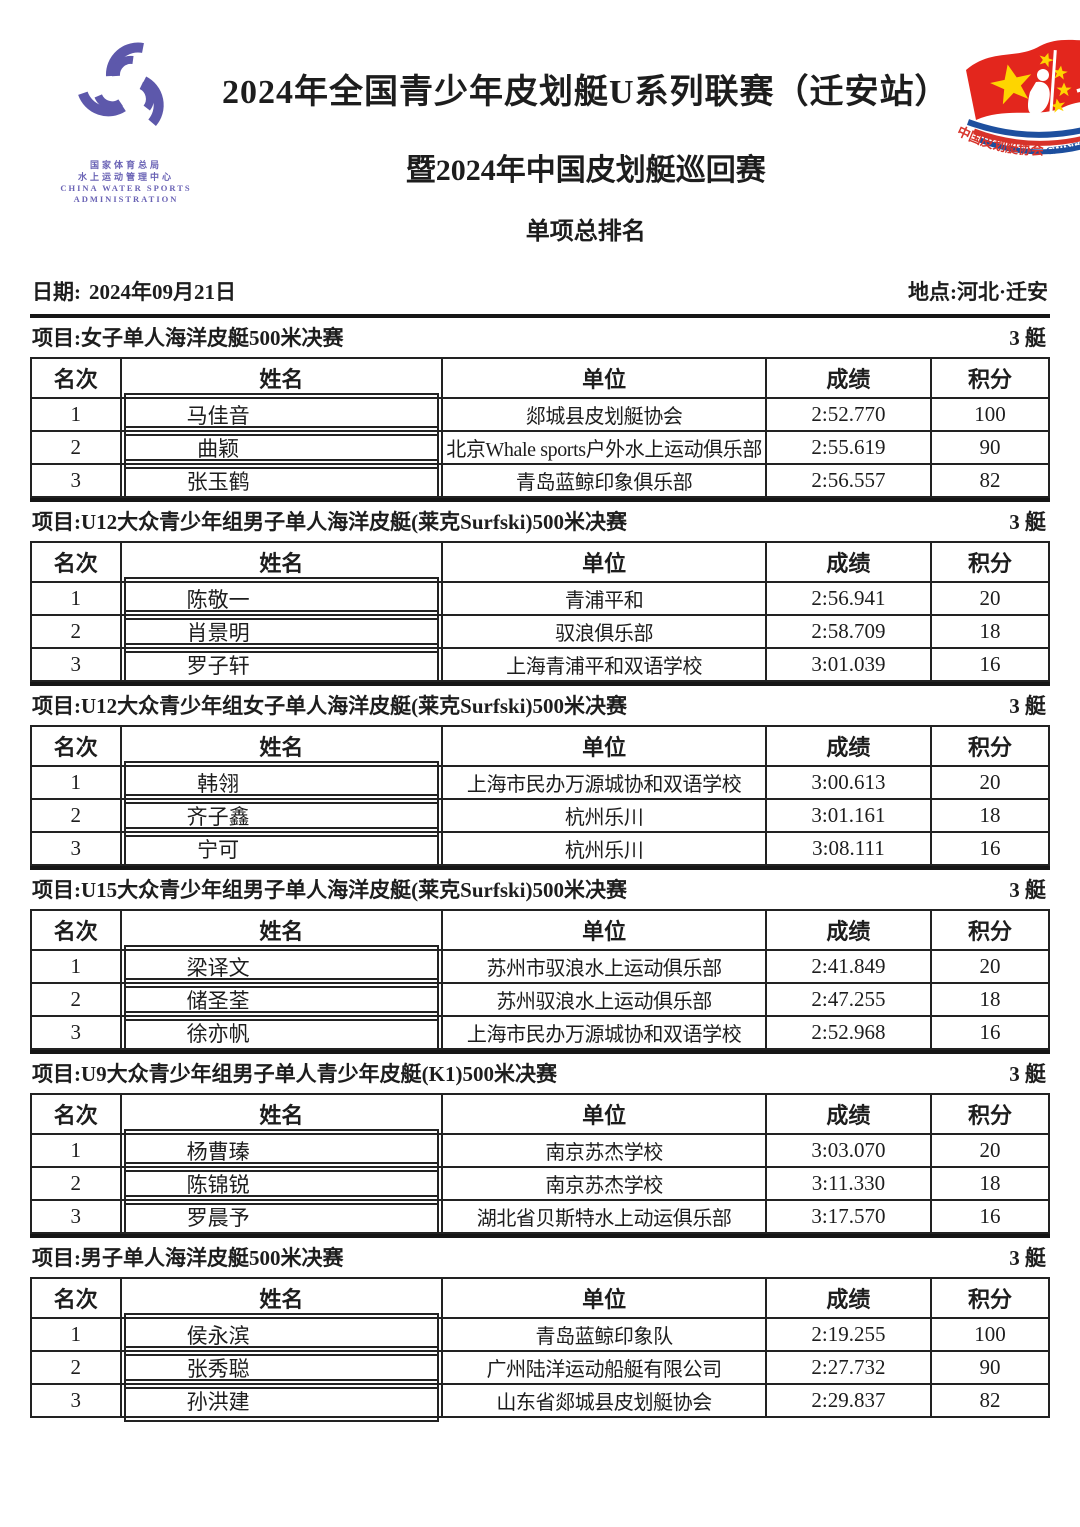 The width and height of the screenshot is (1080, 1527). I want to click on name-cell: 张玉鹤, so click(281, 480).